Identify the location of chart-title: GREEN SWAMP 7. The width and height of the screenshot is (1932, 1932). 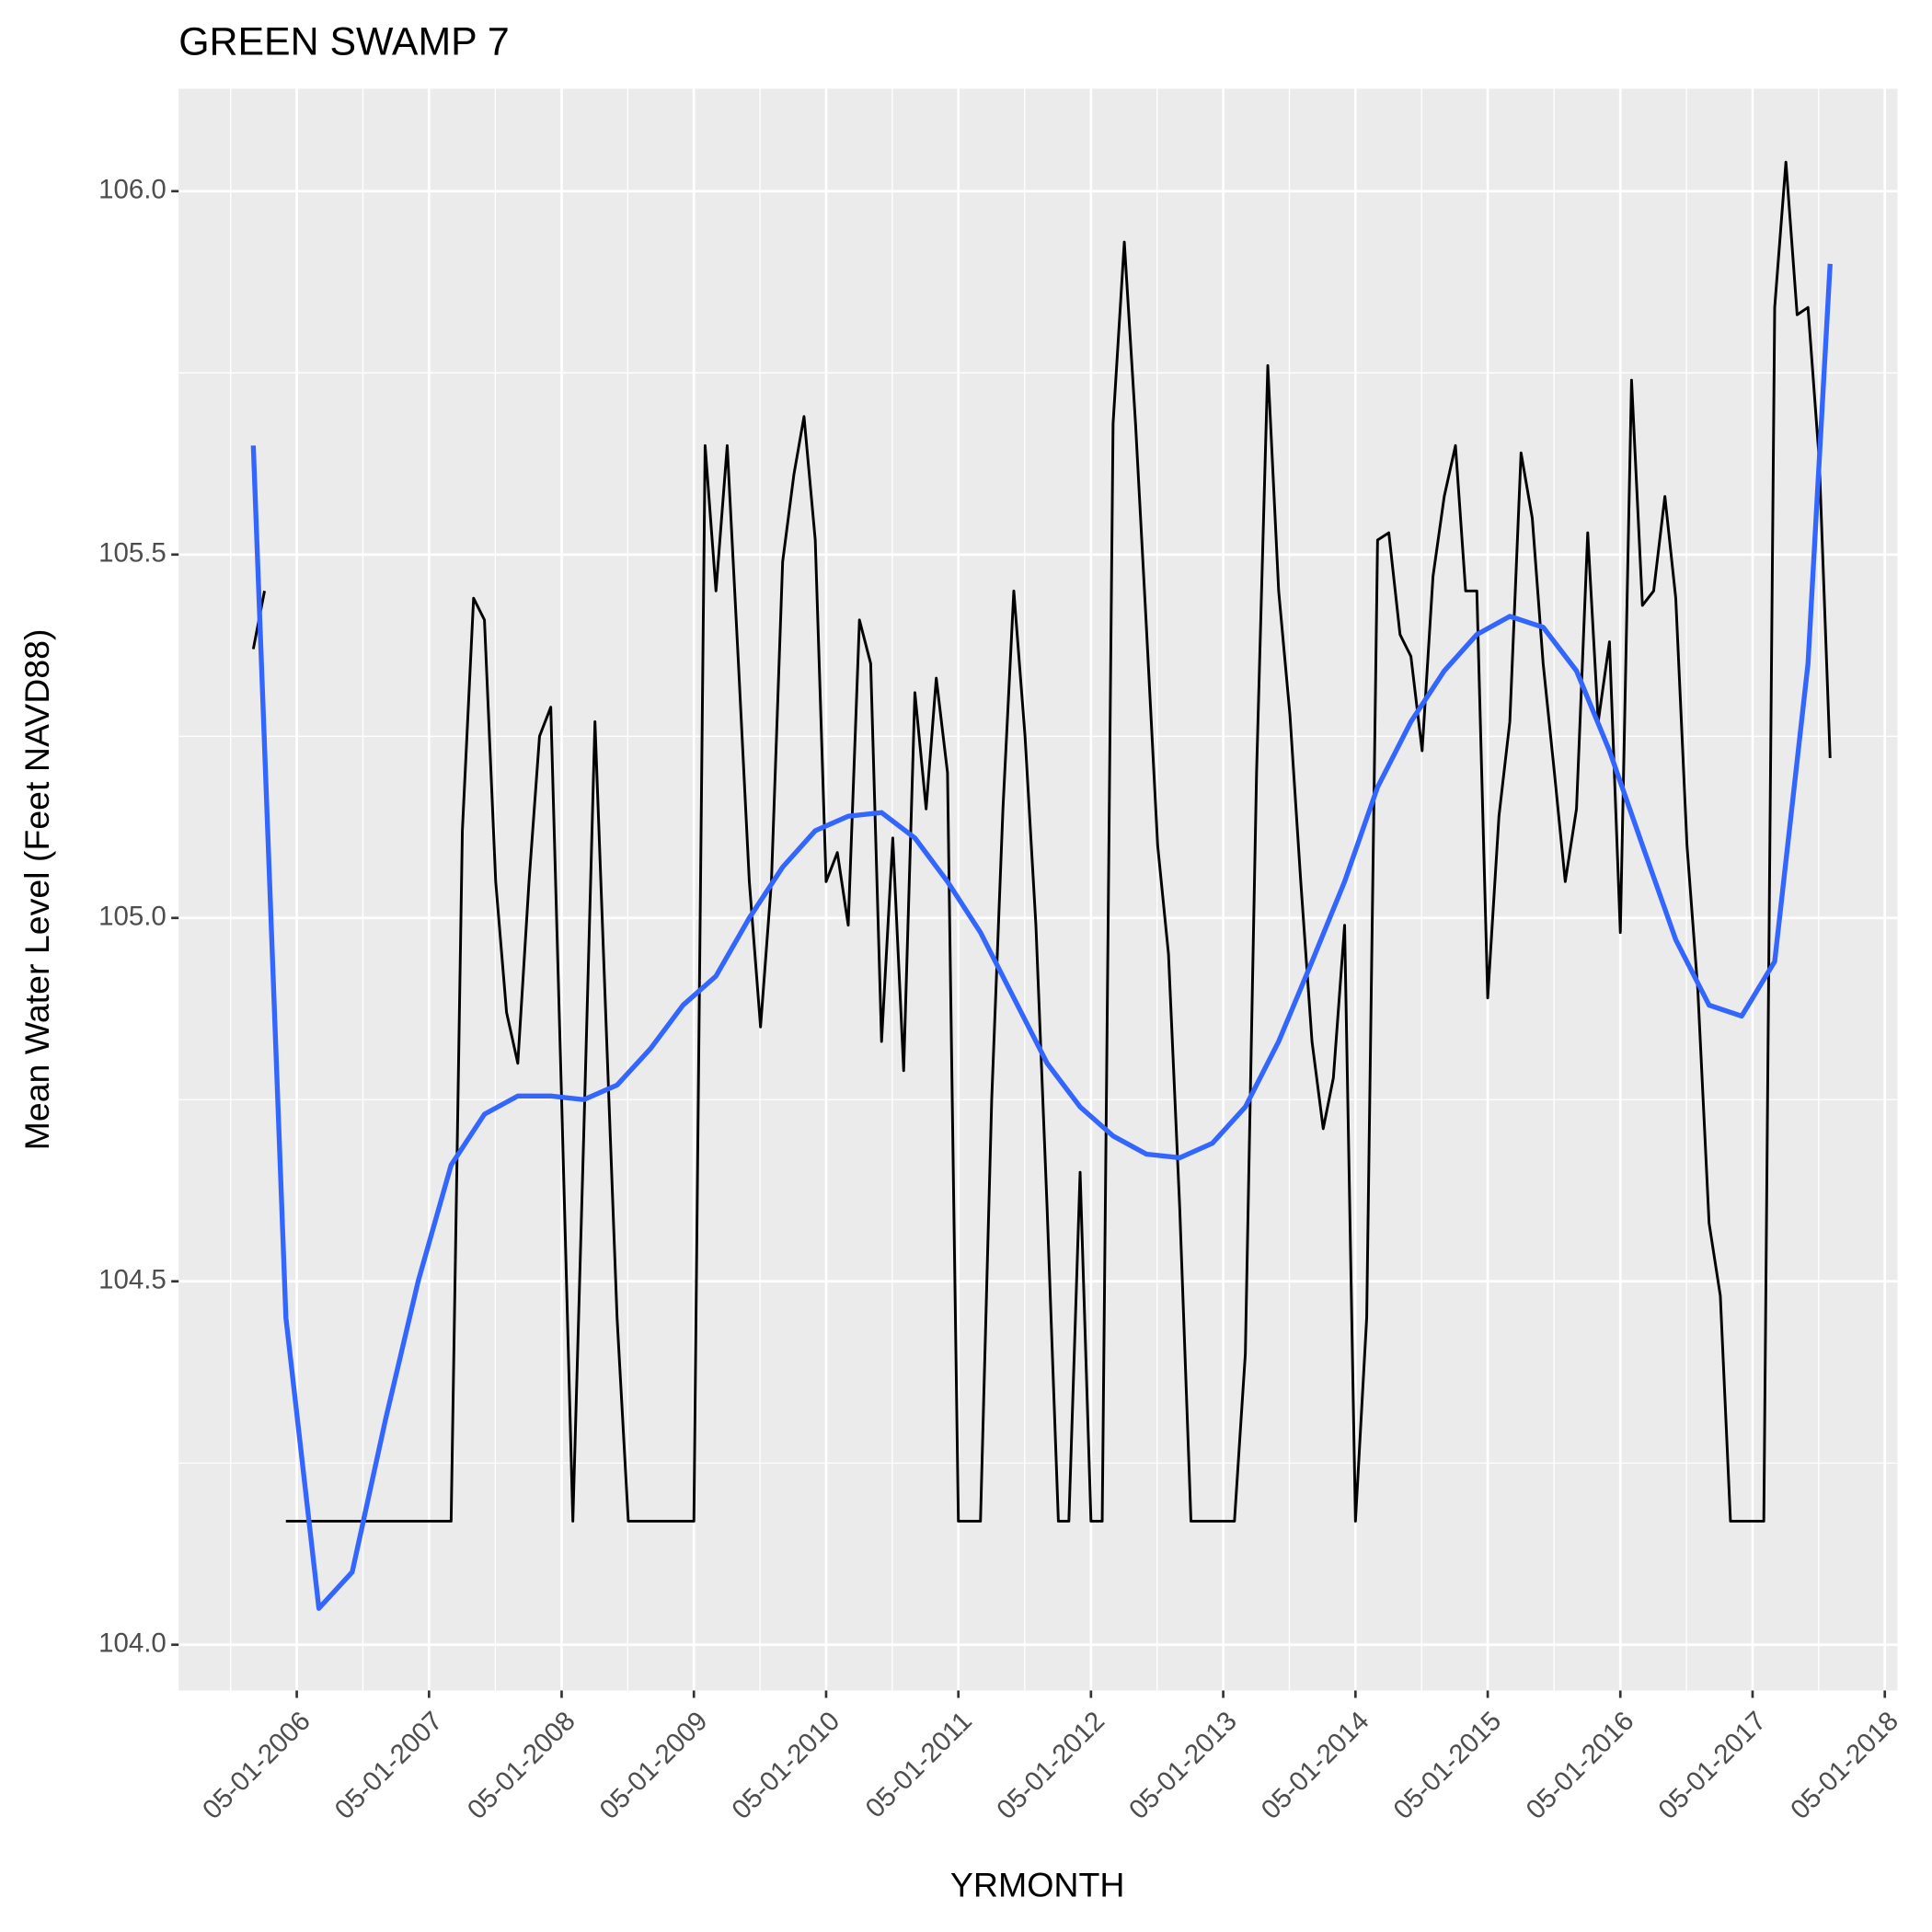
(344, 42).